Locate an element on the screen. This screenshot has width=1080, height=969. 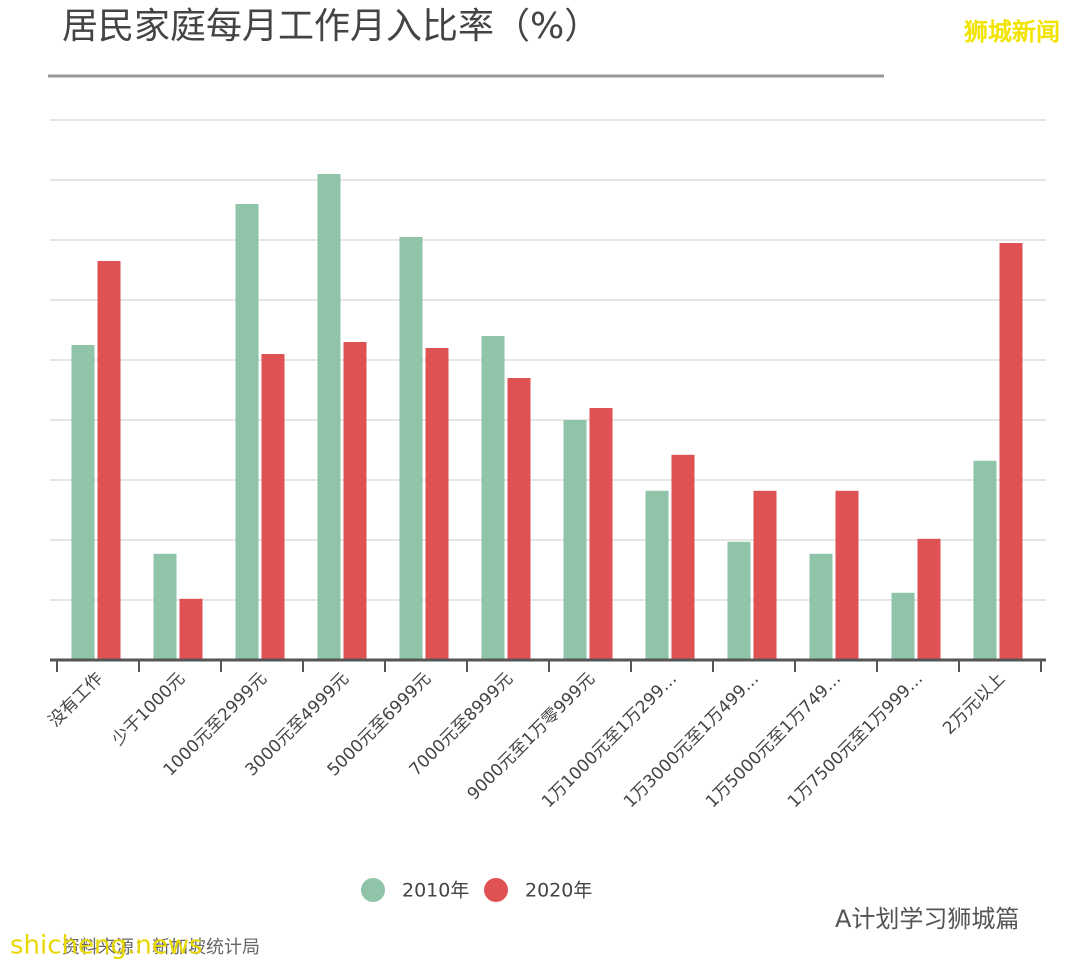
legend-label: 2010年 is located at coordinates (435, 891).